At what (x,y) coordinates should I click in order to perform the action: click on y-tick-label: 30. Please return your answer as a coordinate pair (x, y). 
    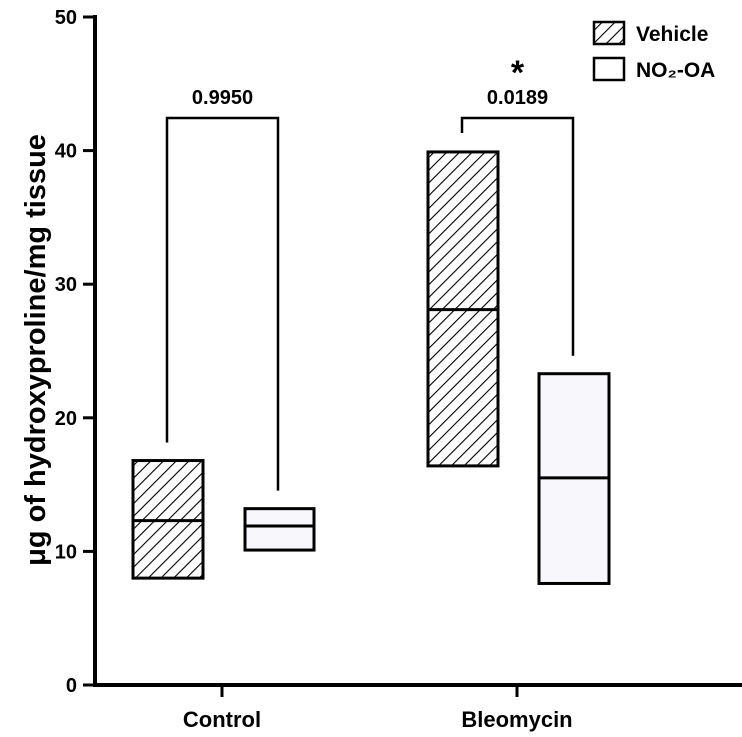
    Looking at the image, I should click on (66, 285).